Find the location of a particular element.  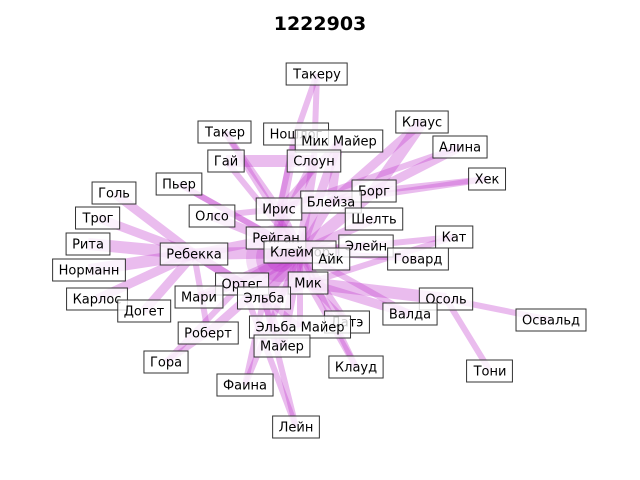

node-label: Карлос is located at coordinates (97, 300).